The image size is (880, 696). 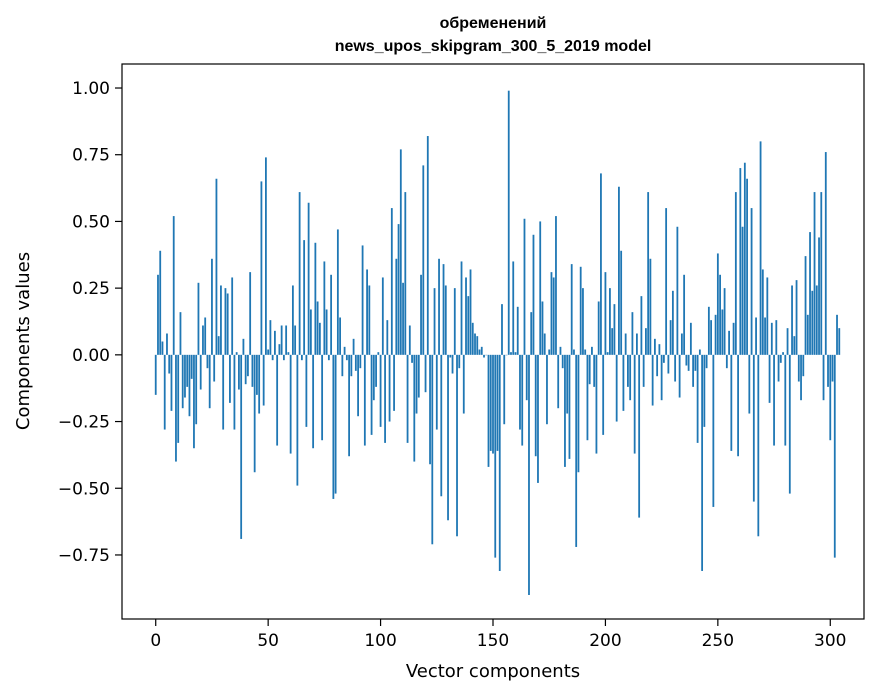 What do you see at coordinates (90, 322) in the screenshot?
I see `y-axis-ticks: −0.75 −0.50 −0.25 0.00 0.25 0.50 0.75 1.00` at bounding box center [90, 322].